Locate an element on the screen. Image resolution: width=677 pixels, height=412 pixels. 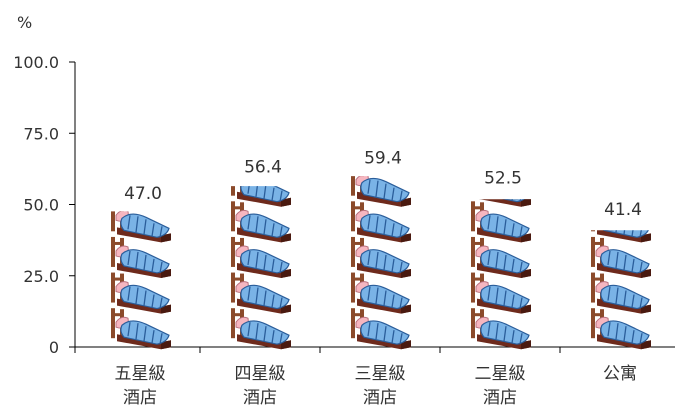
category-label: 二星級 is located at coordinates (500, 374).